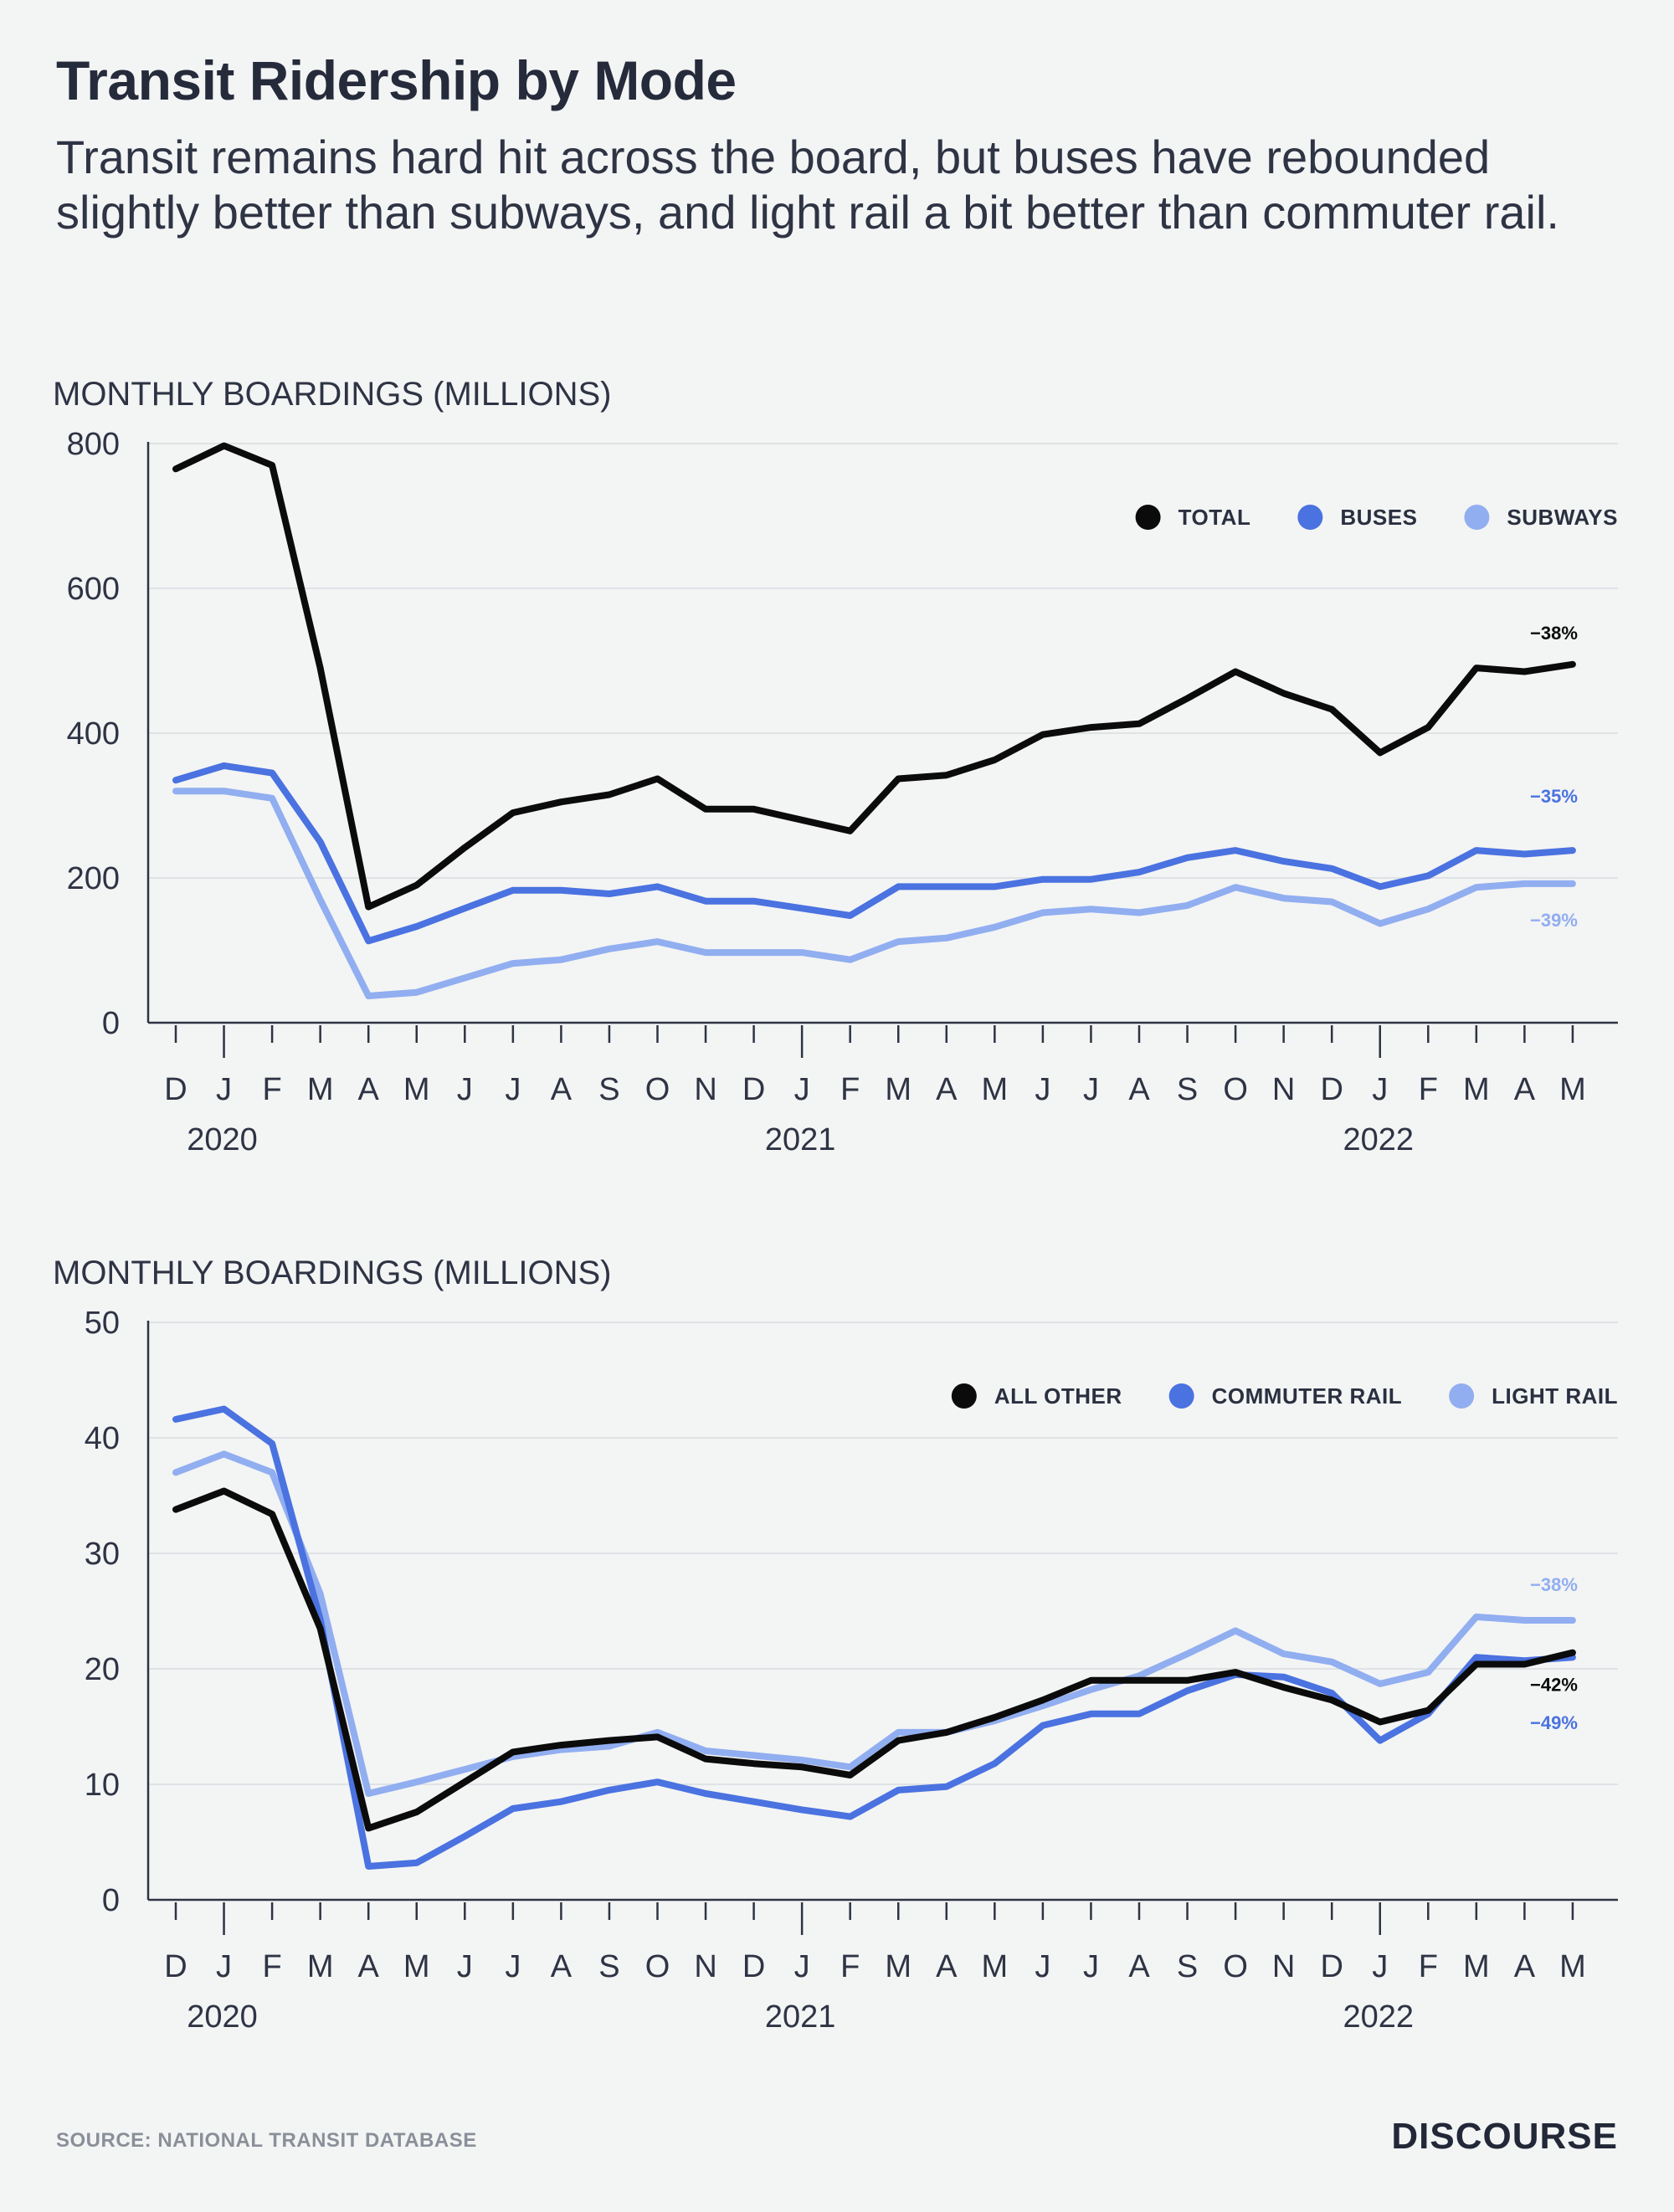 The width and height of the screenshot is (1674, 2212). What do you see at coordinates (1378, 517) in the screenshot?
I see `legend-label: BUSES` at bounding box center [1378, 517].